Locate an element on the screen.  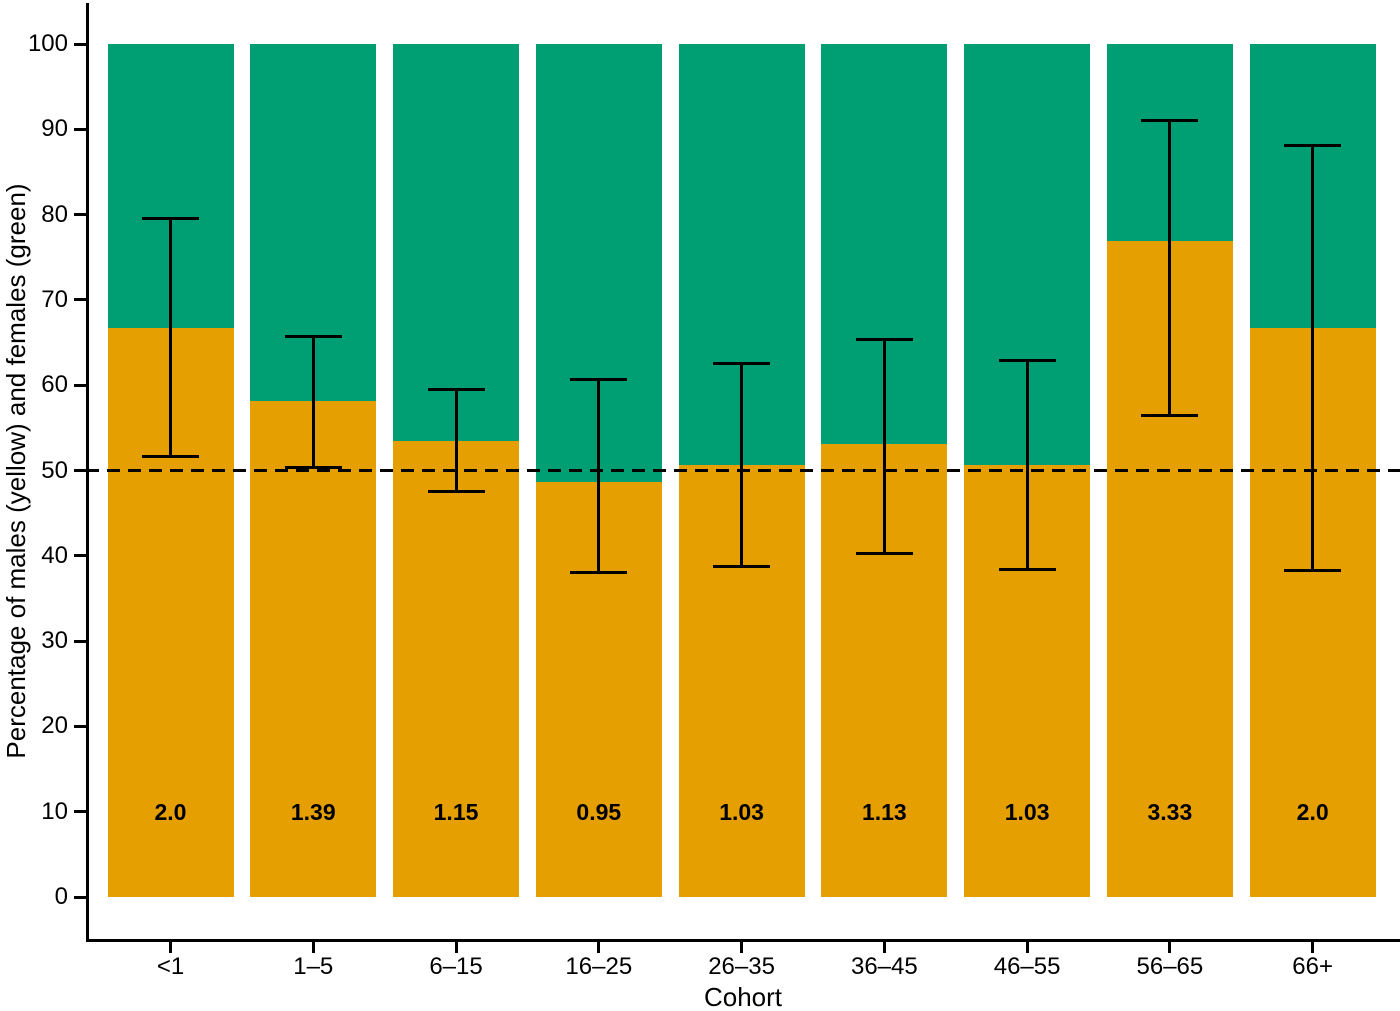
bar-ratio-label: 1.15 is located at coordinates (456, 811).